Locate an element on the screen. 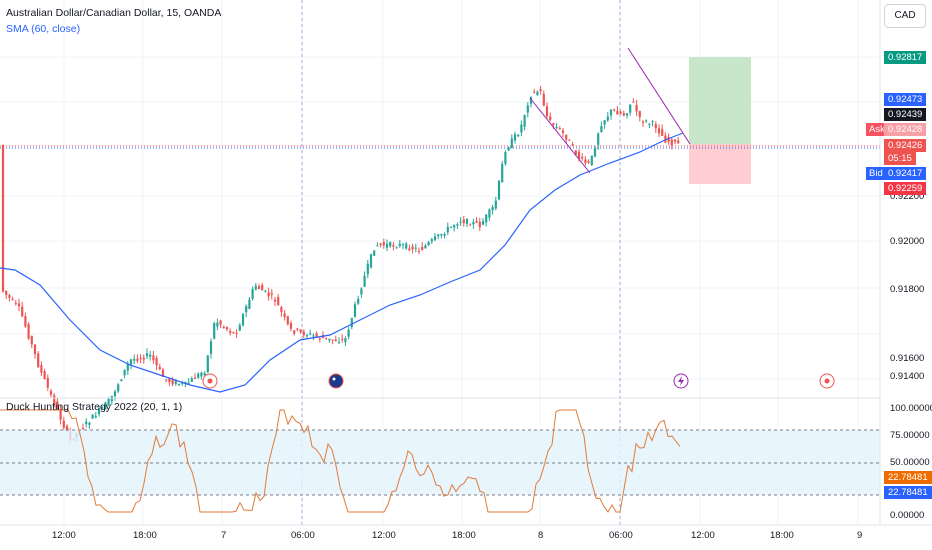 The width and height of the screenshot is (932, 550). time-tick: 06:00 is located at coordinates (303, 535).